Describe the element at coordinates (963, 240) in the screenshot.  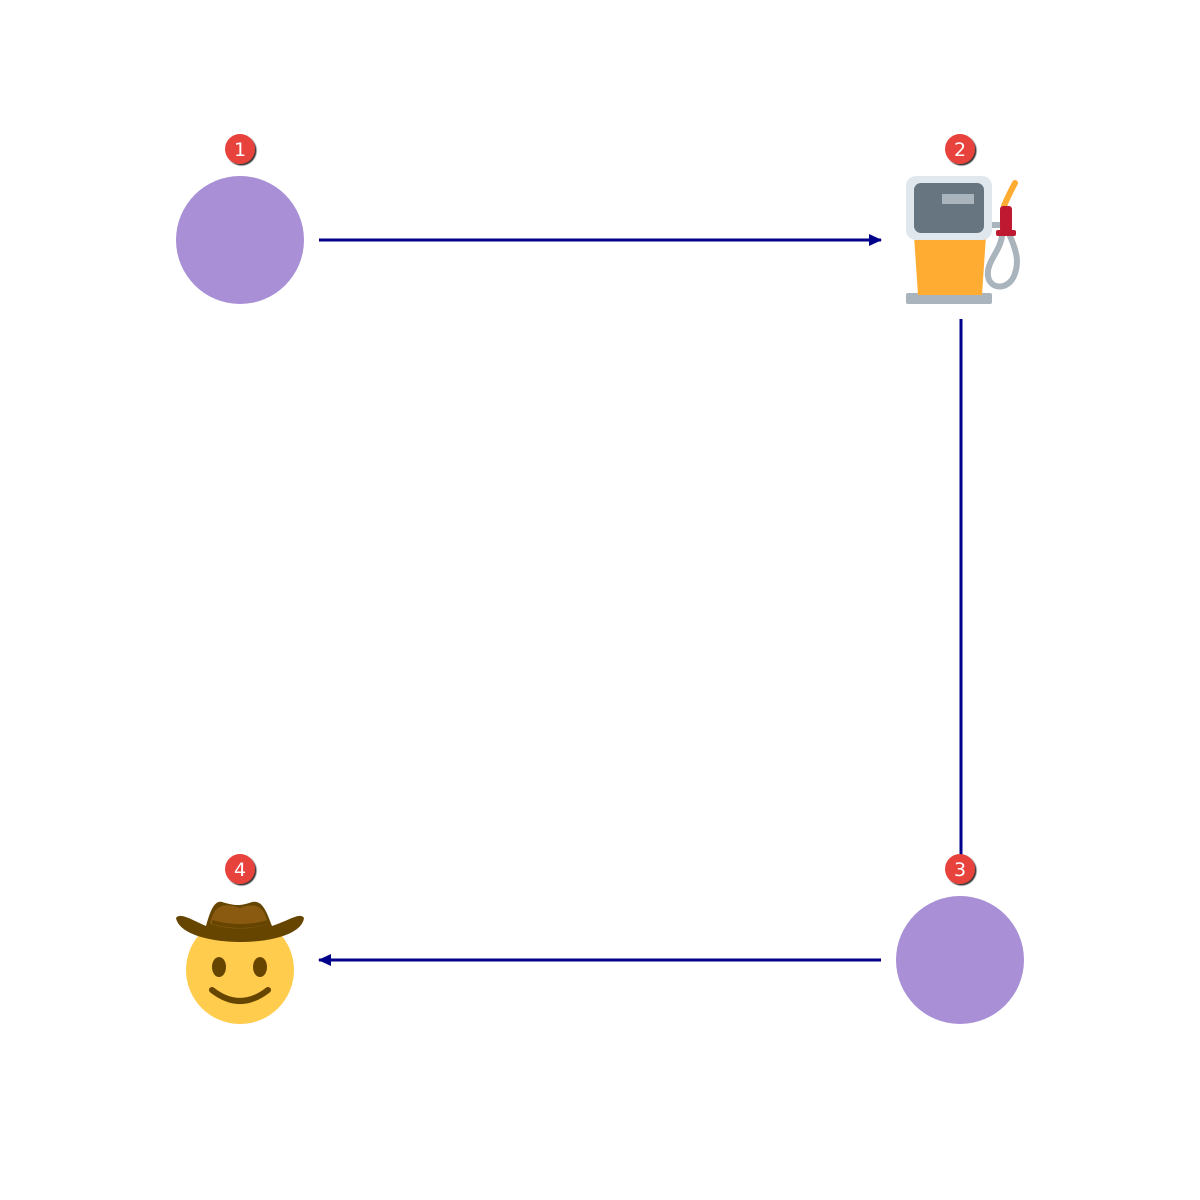
I see `fuel-pump-icon` at that location.